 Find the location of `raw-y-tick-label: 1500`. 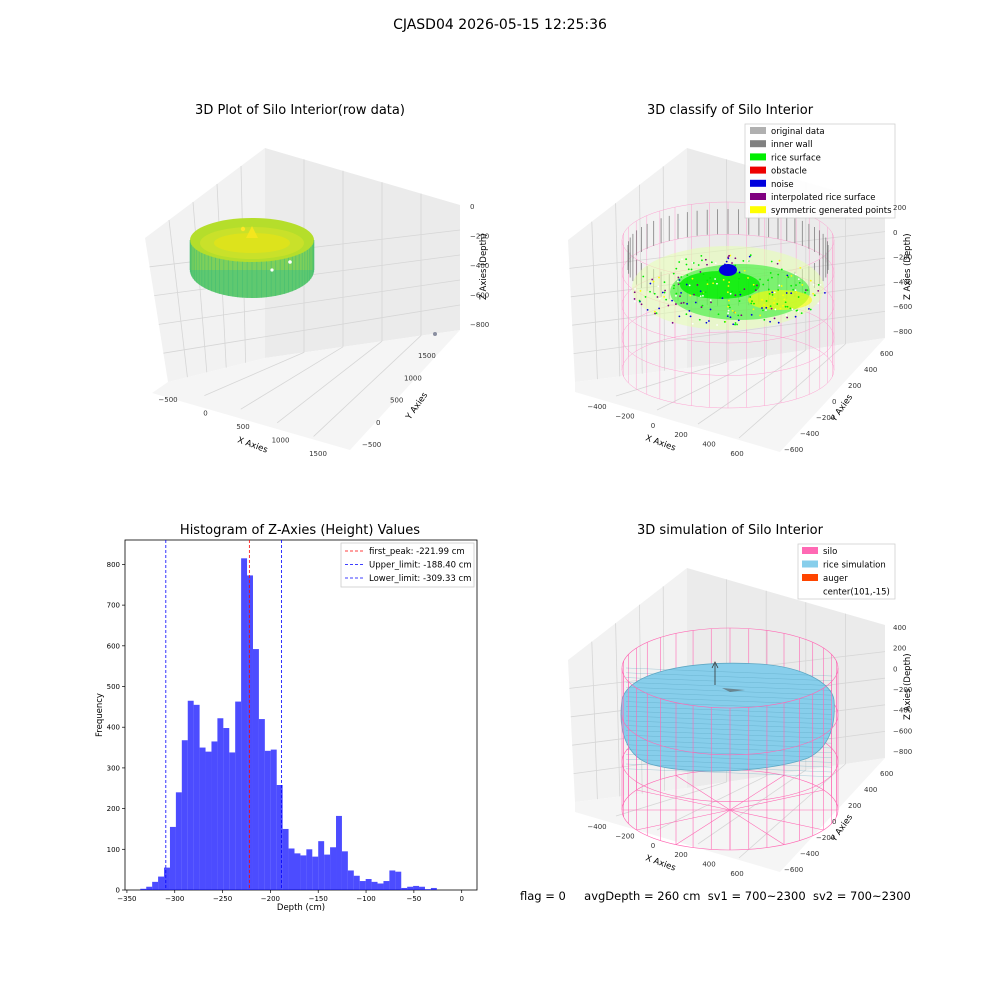

raw-y-tick-label: 1500 is located at coordinates (427, 356).